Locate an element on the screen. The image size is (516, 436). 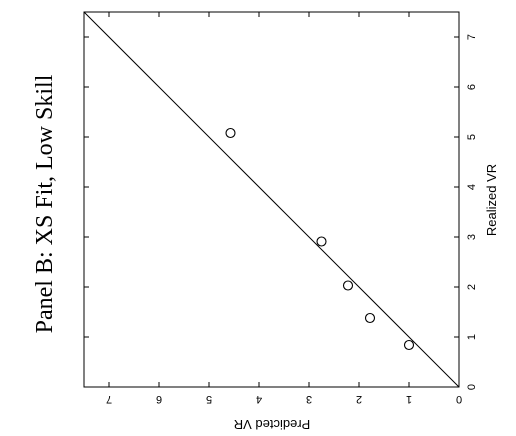
y-tick-label: 7 is located at coordinates (109, 399).